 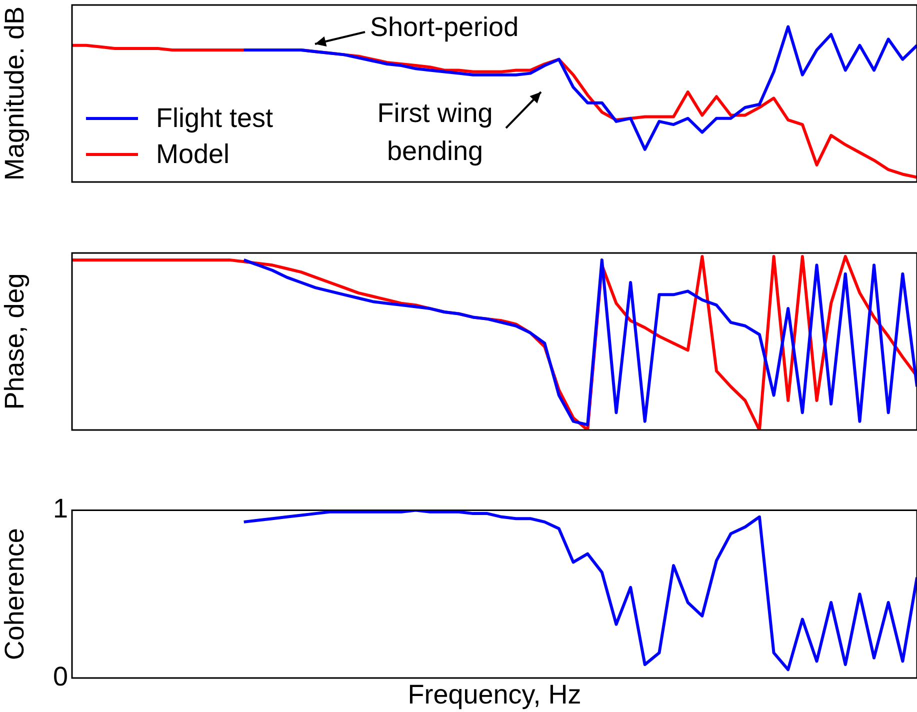 What do you see at coordinates (215, 118) in the screenshot?
I see `legend-label: Flight test` at bounding box center [215, 118].